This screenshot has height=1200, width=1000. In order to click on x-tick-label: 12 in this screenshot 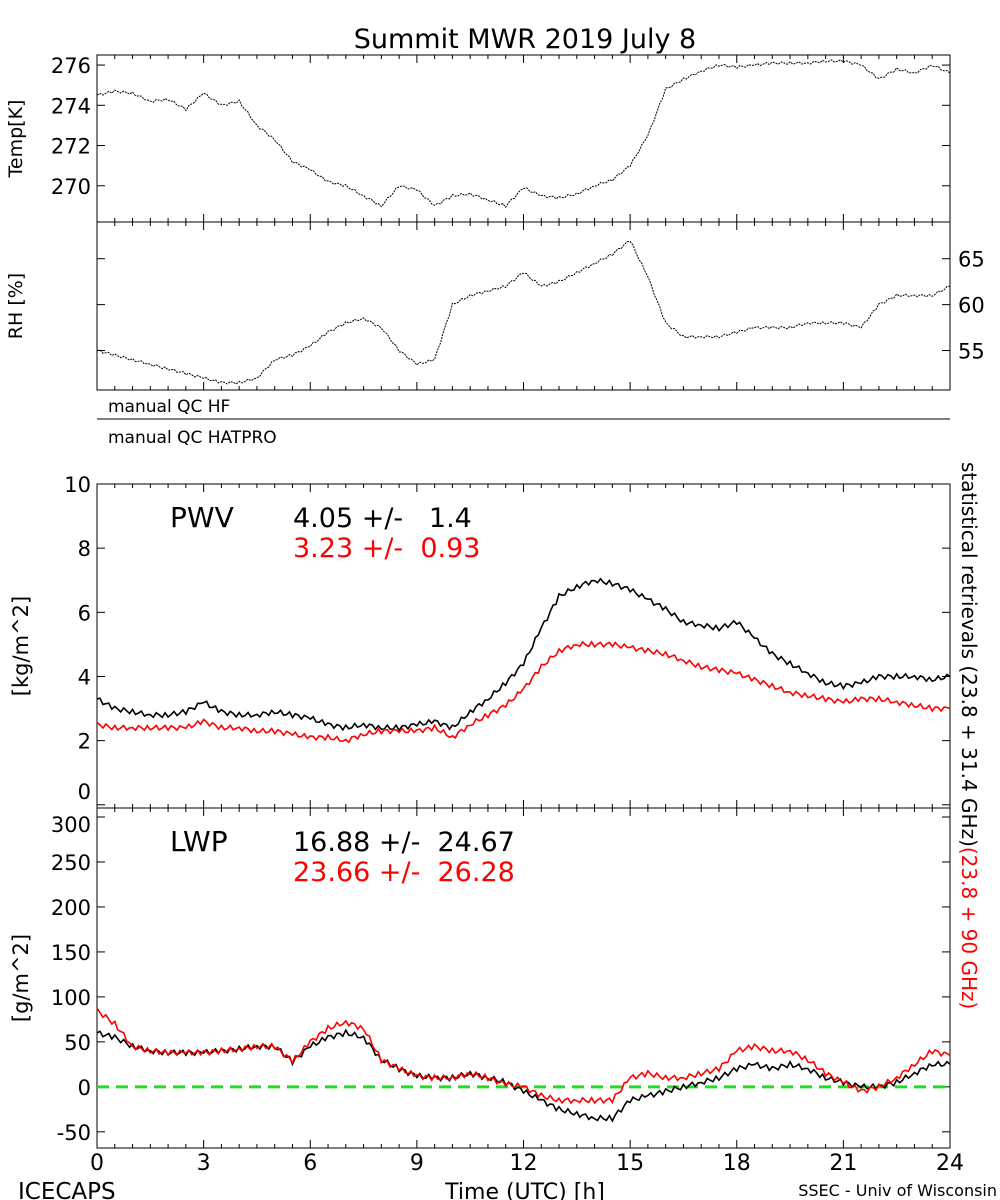, I will do `click(524, 1163)`.